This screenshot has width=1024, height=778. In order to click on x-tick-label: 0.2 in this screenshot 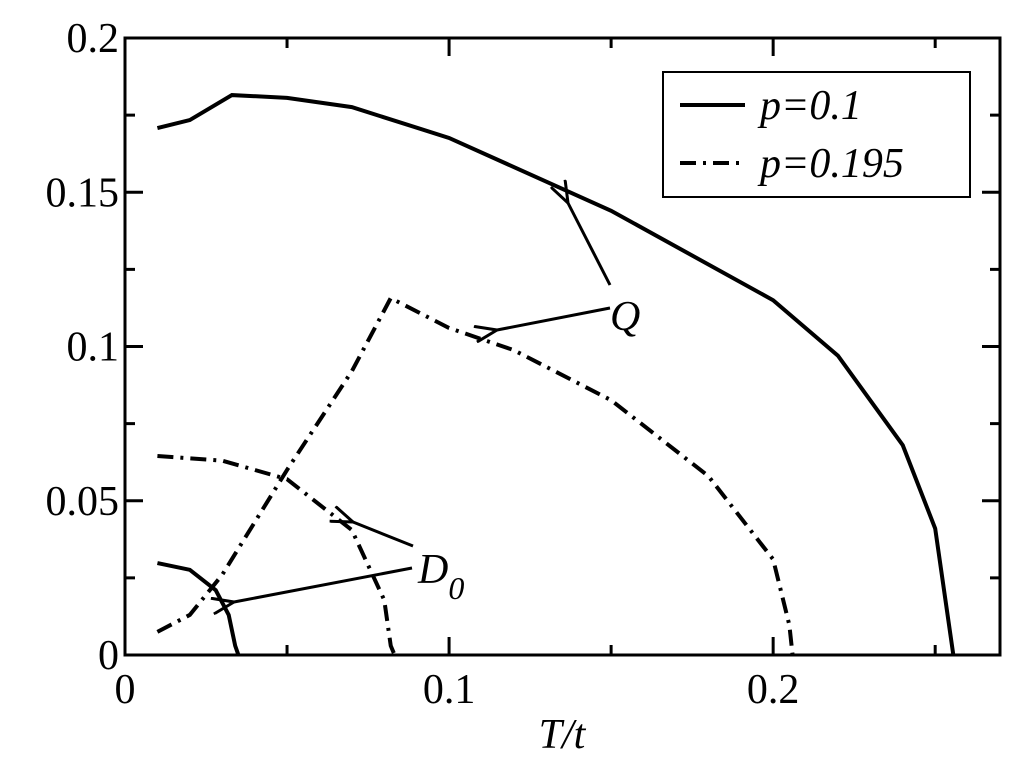, I will do `click(773, 690)`.